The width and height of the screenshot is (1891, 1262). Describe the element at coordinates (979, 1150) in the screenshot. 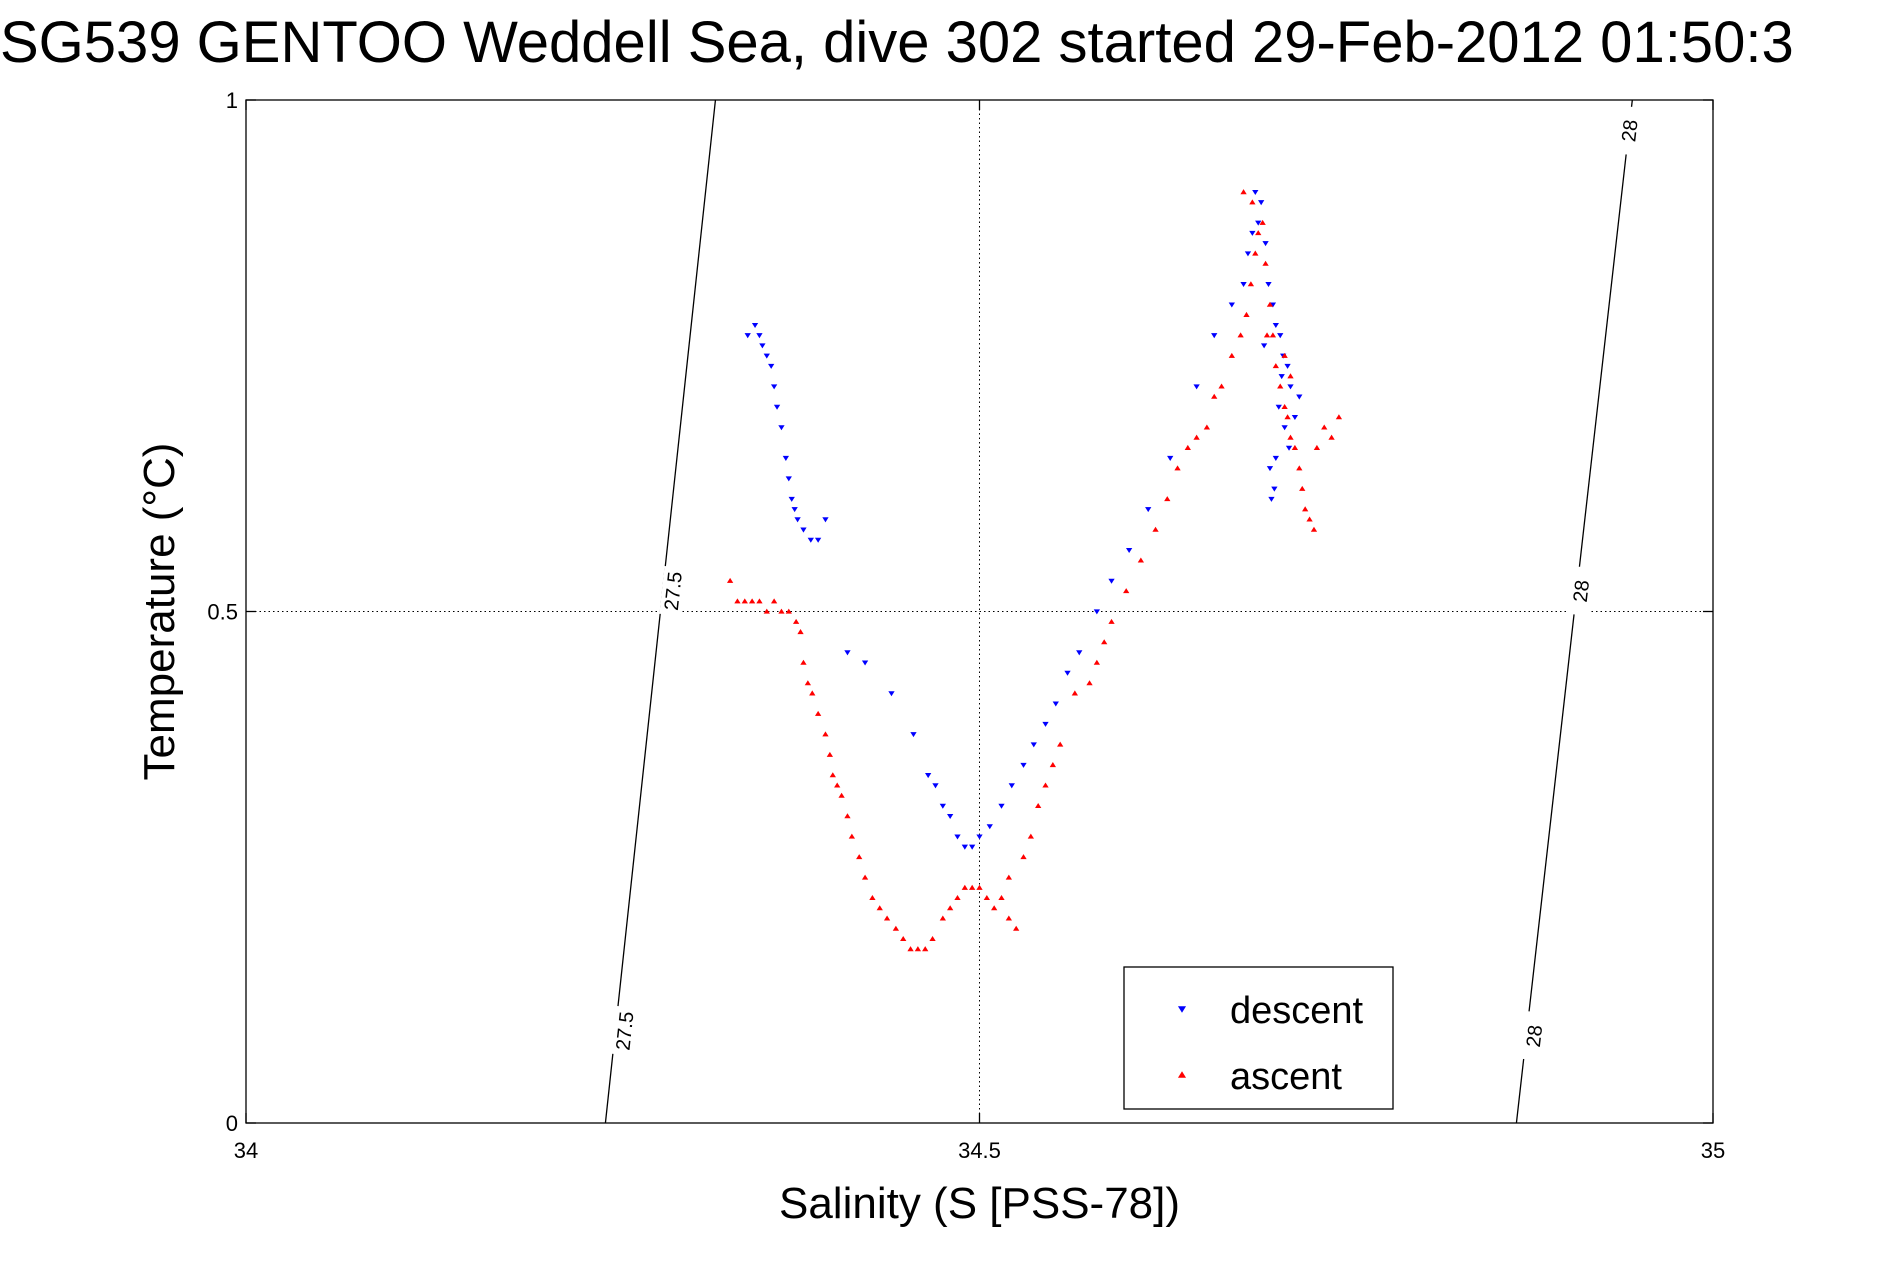

I see `x-tick-label: 34.5` at that location.